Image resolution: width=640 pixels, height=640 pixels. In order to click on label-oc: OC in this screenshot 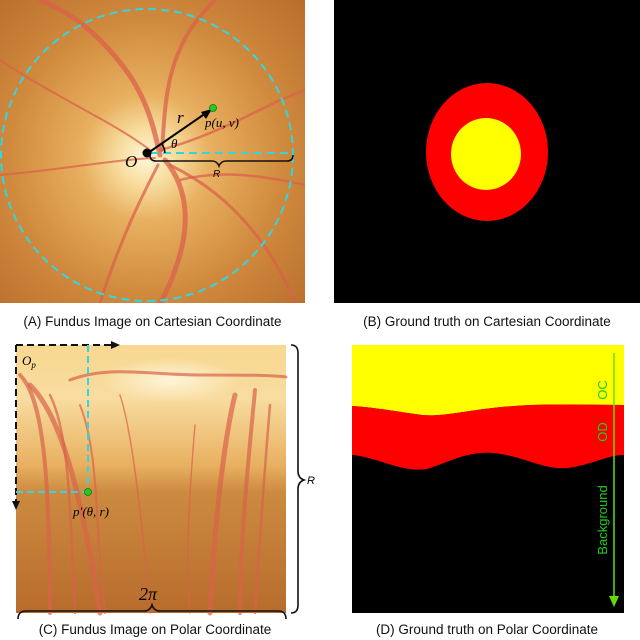, I will do `click(602, 390)`.